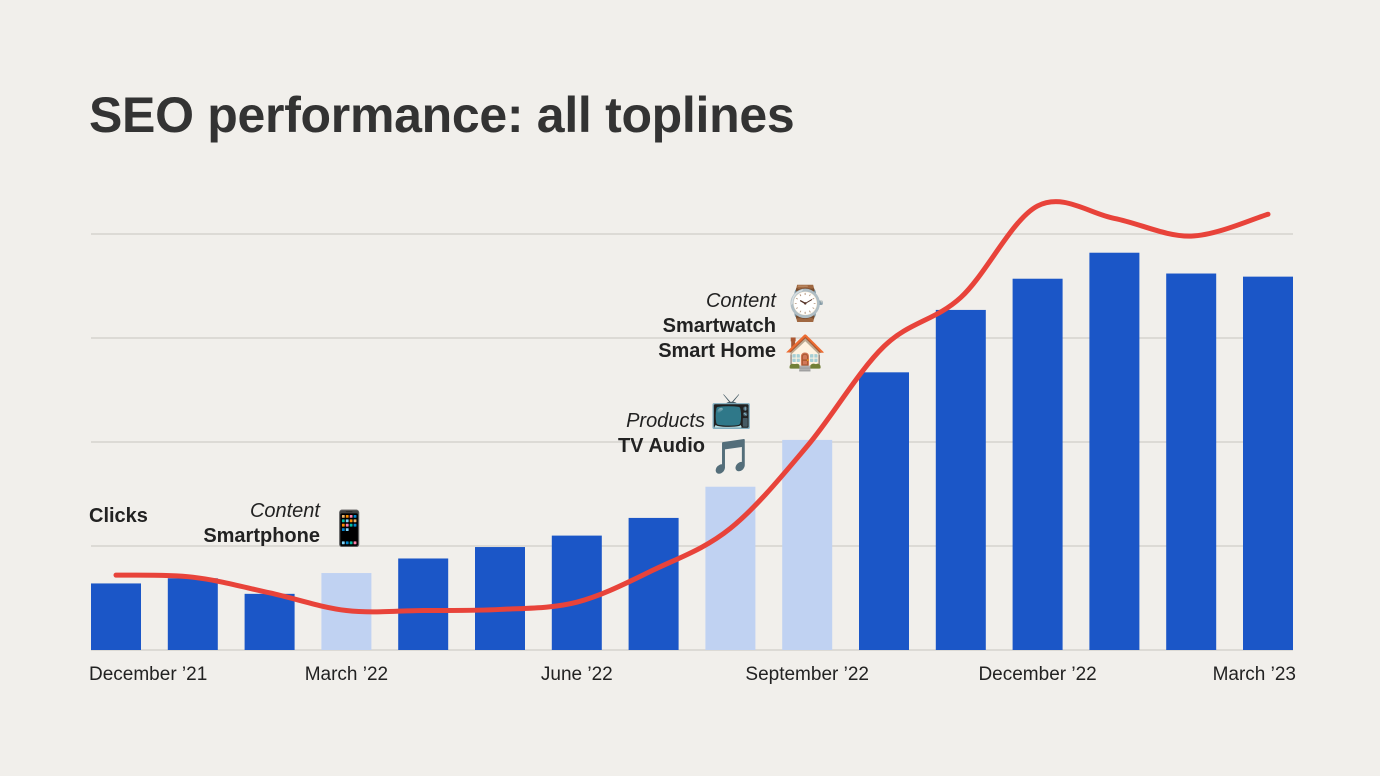 The height and width of the screenshot is (776, 1380). I want to click on x-tick-label: December ’22, so click(1037, 674).